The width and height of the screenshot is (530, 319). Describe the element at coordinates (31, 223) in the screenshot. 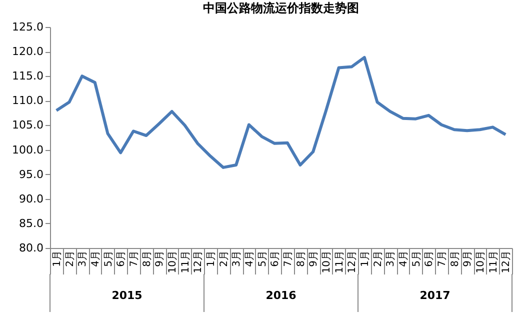

I see `y-tick-label: 85.0` at that location.